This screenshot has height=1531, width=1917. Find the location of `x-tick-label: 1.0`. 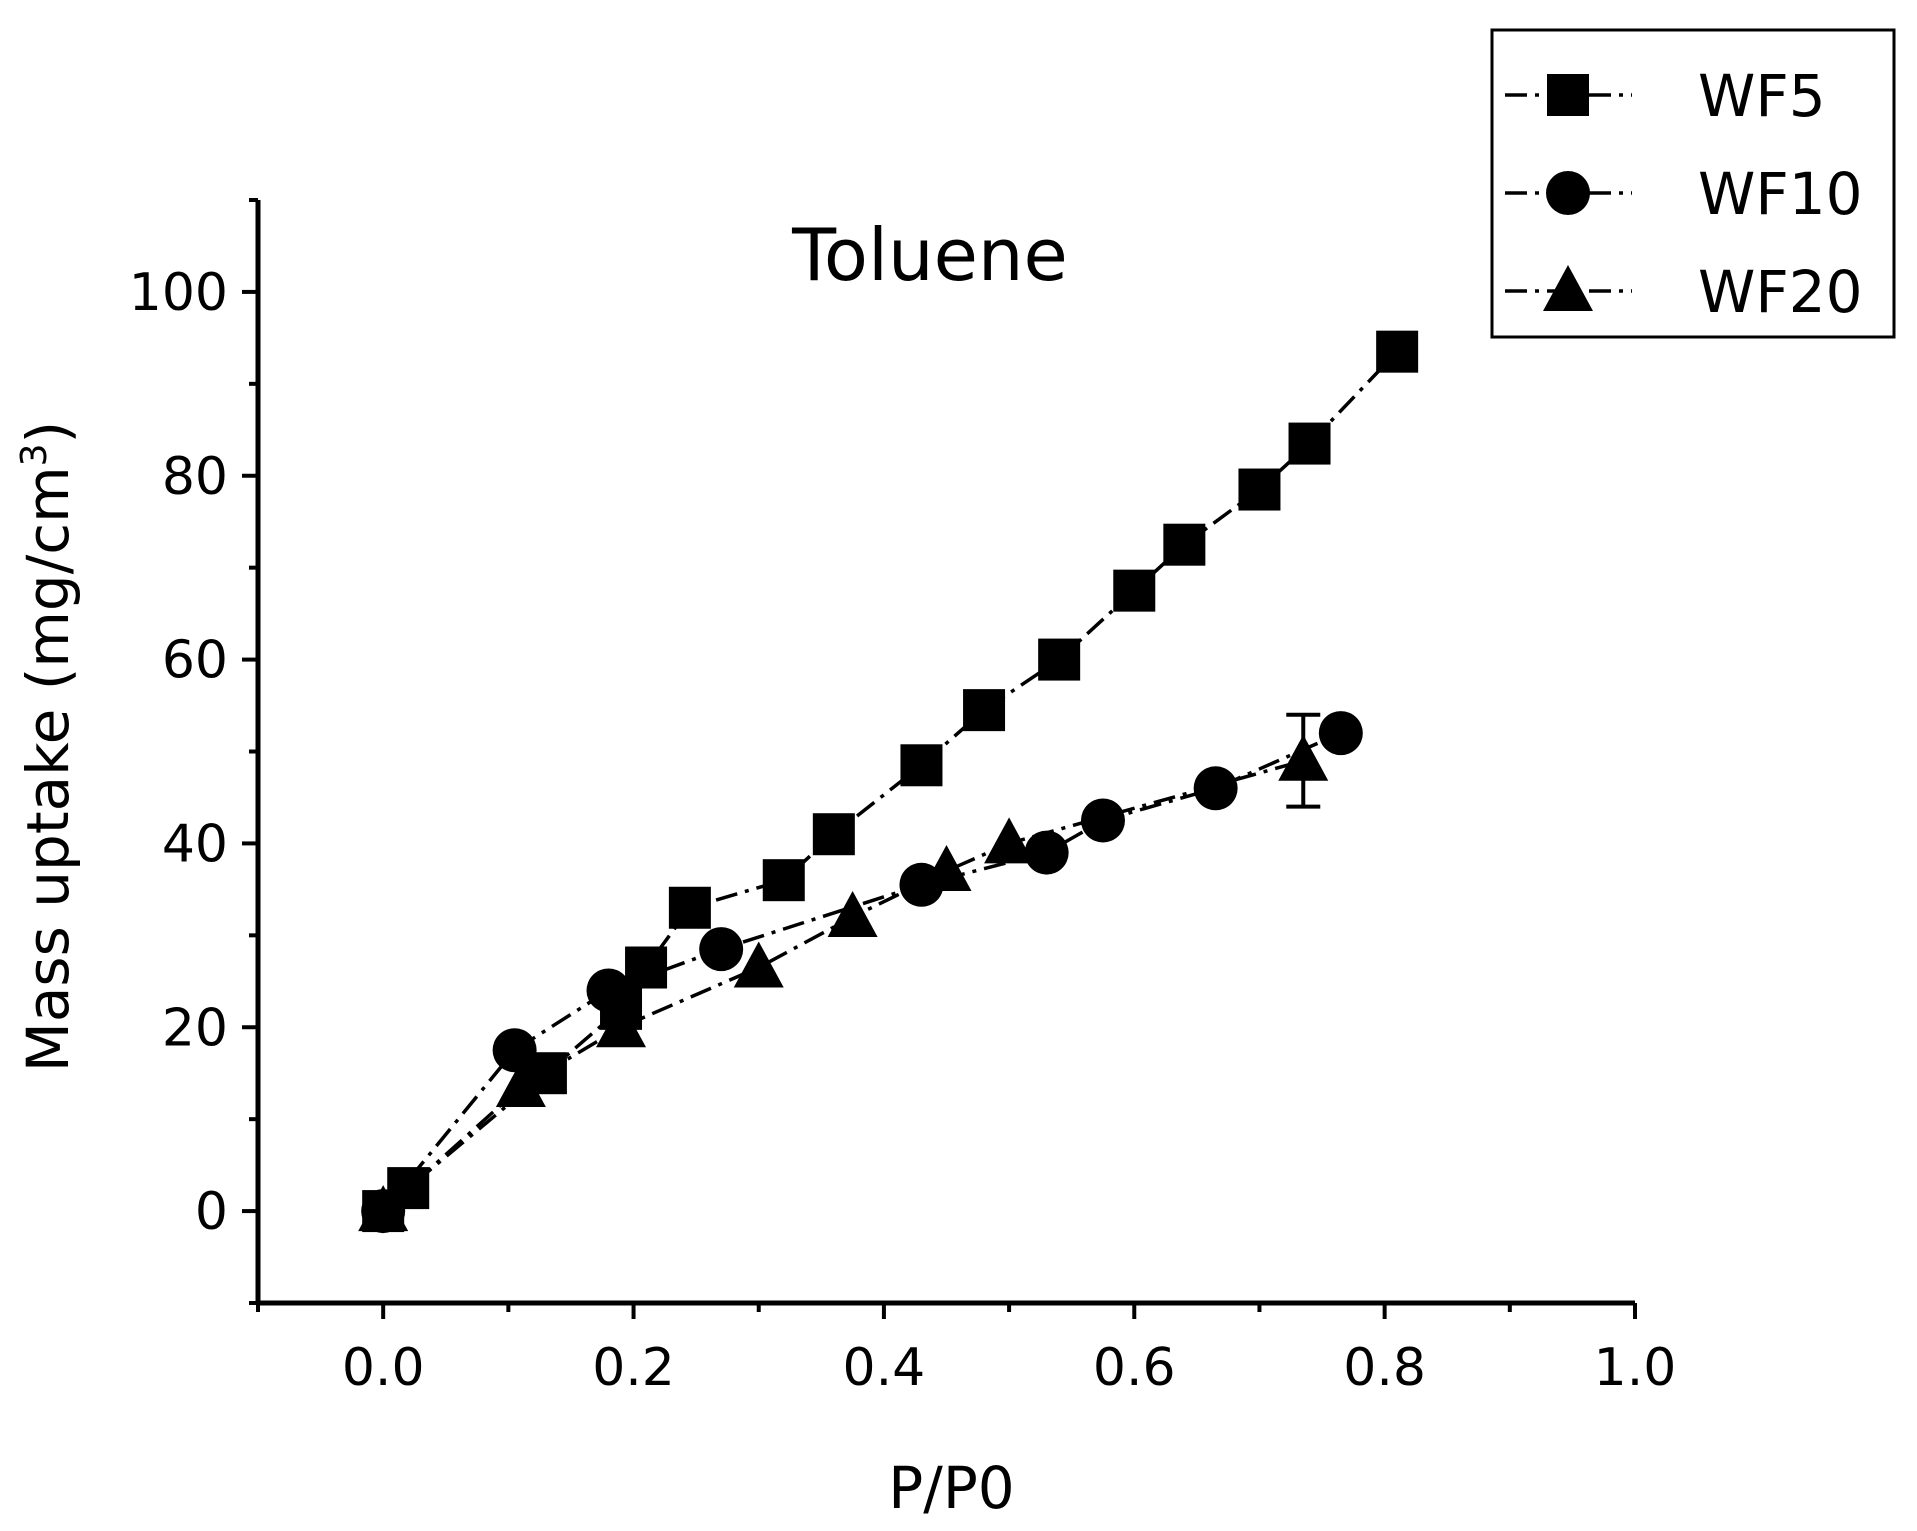

x-tick-label: 1.0 is located at coordinates (1635, 1368).